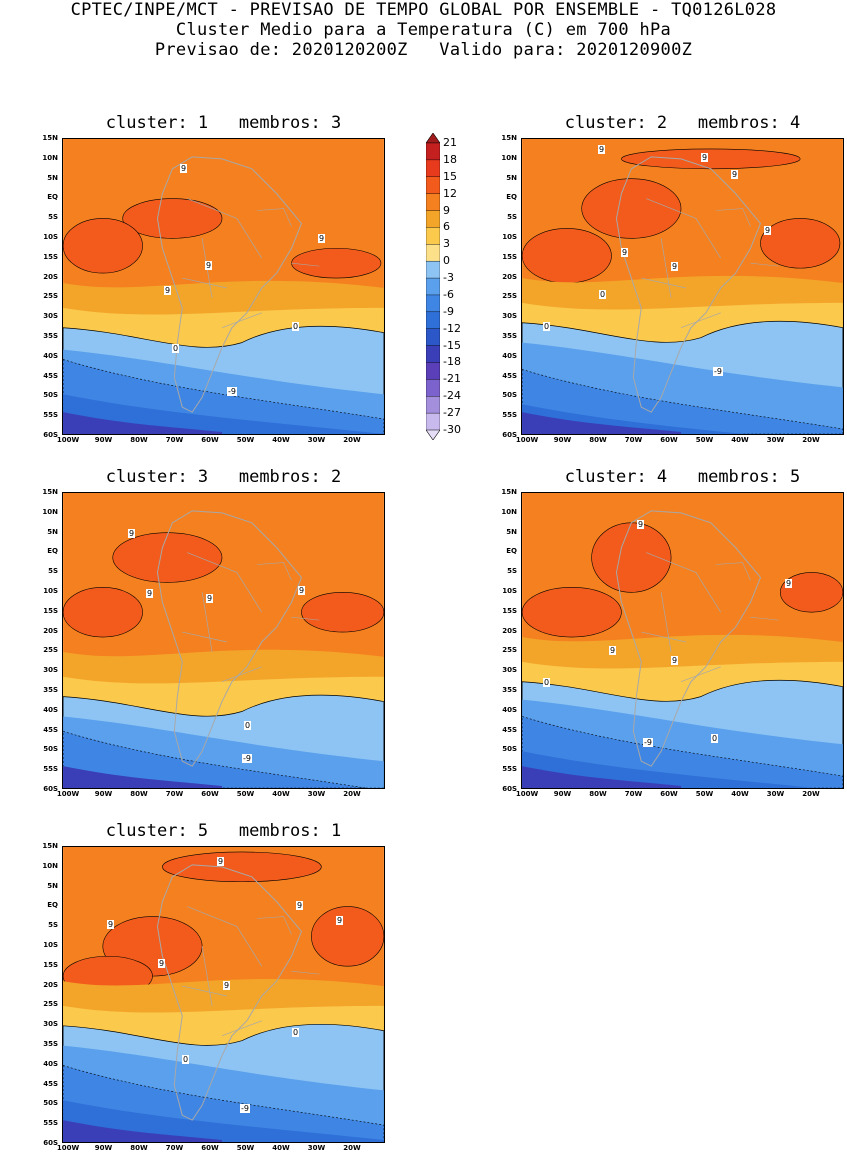  Describe the element at coordinates (452, 396) in the screenshot. I see `colorbar-tick-label: -24` at that location.